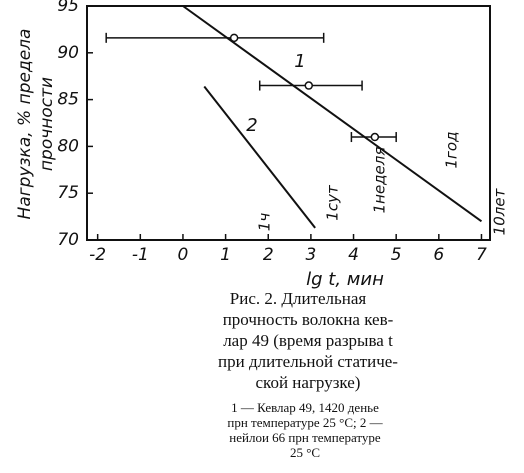  I want to click on x-tick-label: 1, so click(225, 255).